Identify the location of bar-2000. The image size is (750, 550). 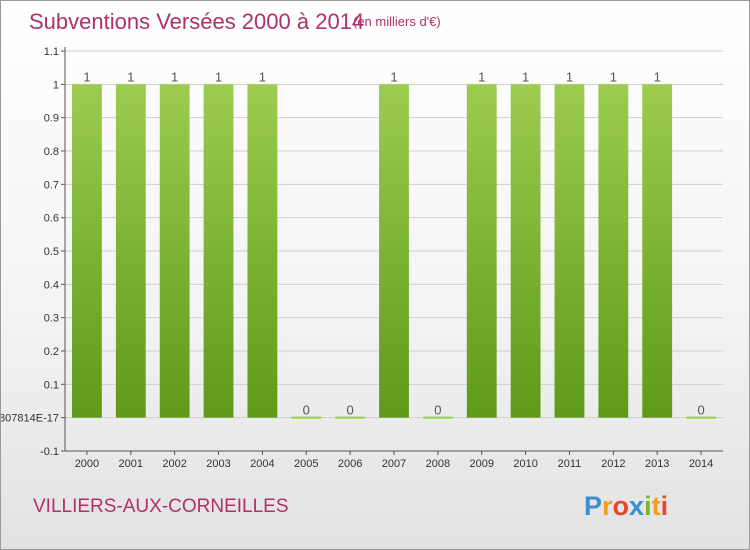
(87, 251).